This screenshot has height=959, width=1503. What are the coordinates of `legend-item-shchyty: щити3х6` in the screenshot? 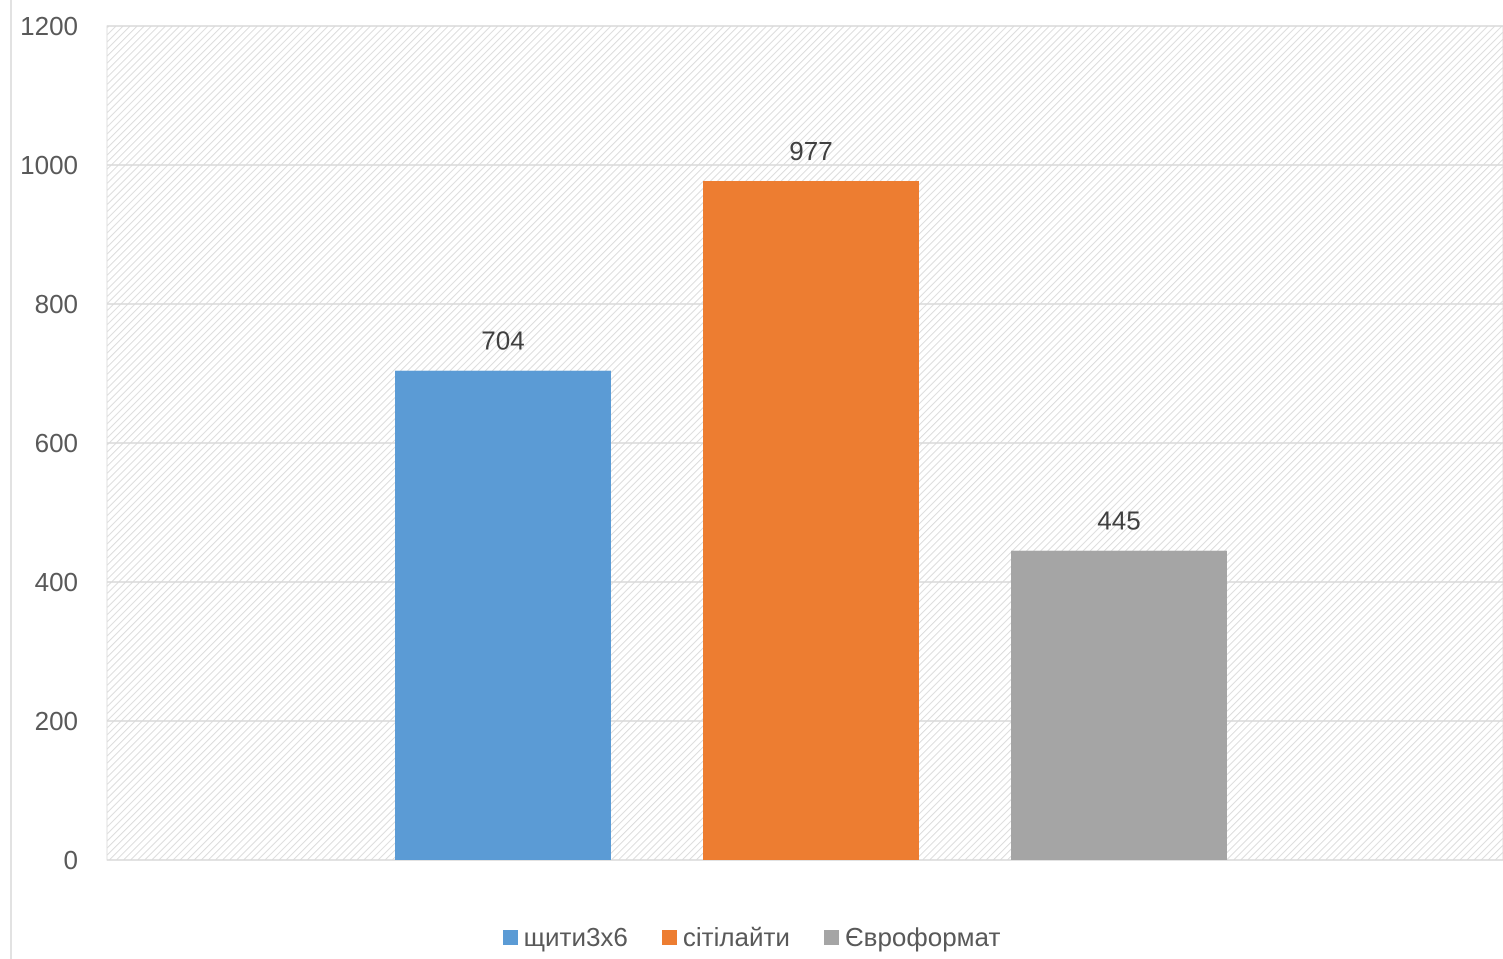 It's located at (565, 937).